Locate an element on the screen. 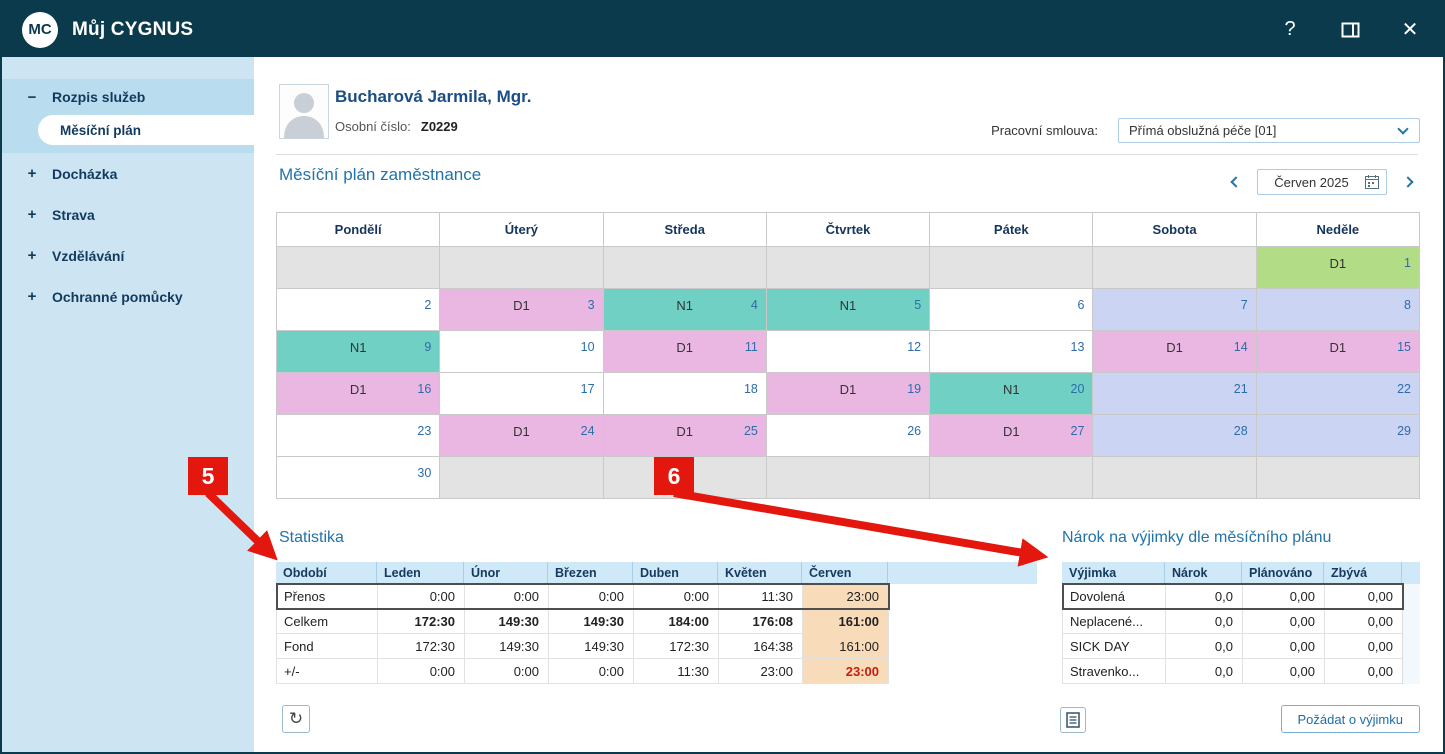  refresh-button: ↻ is located at coordinates (296, 719).